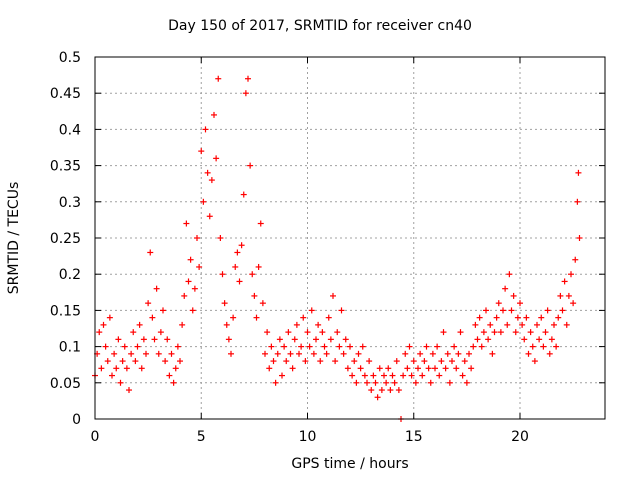 This screenshot has height=480, width=640. What do you see at coordinates (70, 58) in the screenshot?
I see `y-tick-label: 0.5` at bounding box center [70, 58].